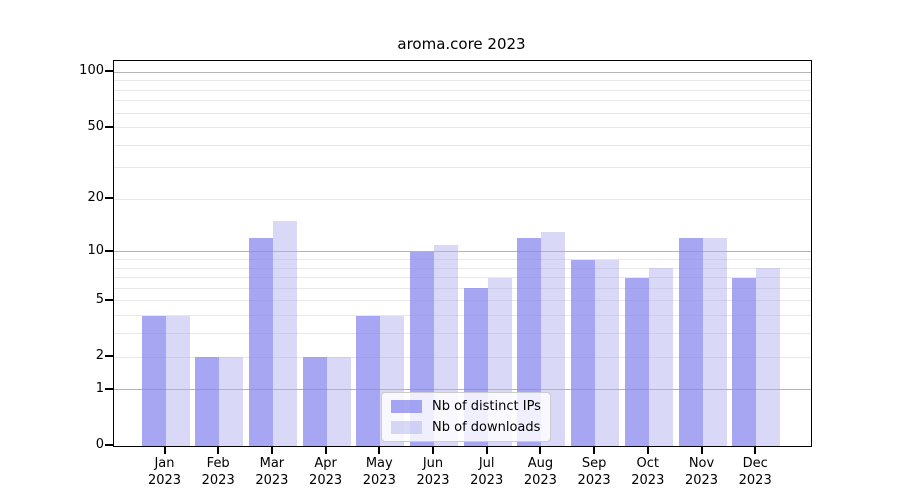 Image resolution: width=900 pixels, height=500 pixels. Describe the element at coordinates (218, 463) in the screenshot. I see `x-tick-label-line: Feb` at that location.